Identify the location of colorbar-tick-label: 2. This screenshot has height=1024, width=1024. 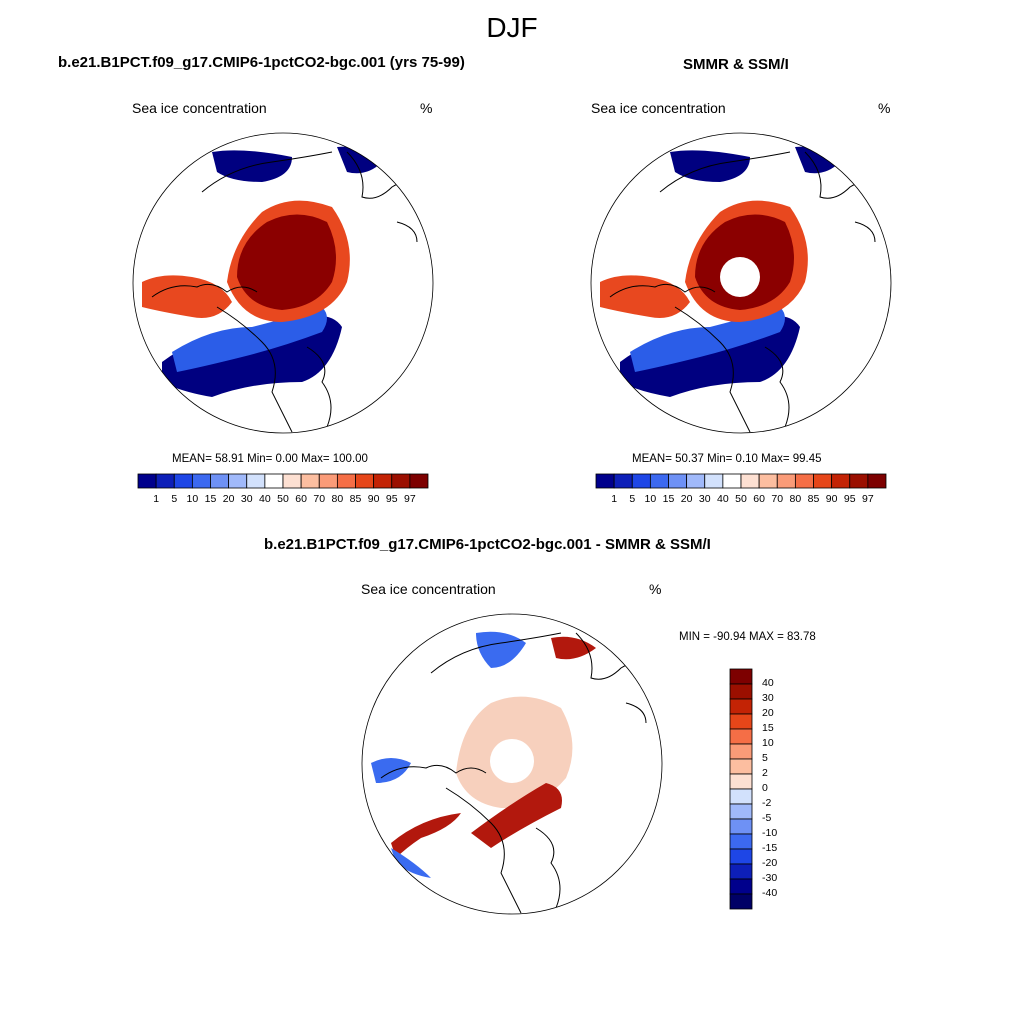
(765, 773).